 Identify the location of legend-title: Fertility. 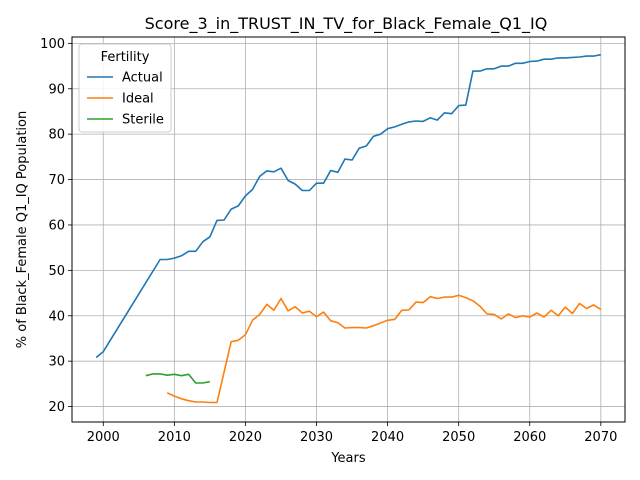
(125, 57).